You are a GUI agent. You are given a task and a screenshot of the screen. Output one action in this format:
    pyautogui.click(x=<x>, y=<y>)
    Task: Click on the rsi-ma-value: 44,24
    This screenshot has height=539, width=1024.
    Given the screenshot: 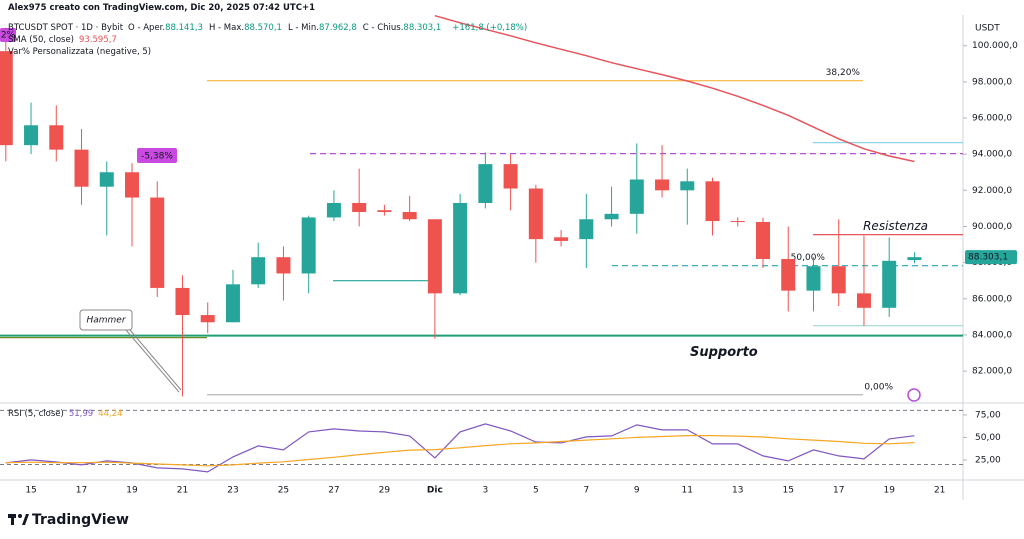 What is the action you would take?
    pyautogui.click(x=110, y=414)
    